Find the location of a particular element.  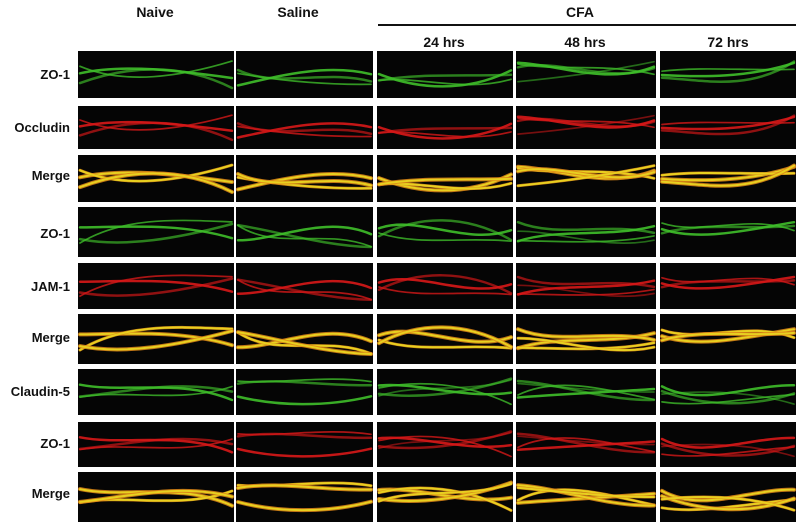

micrograph-panel-r1-c5 is located at coordinates (728, 74).